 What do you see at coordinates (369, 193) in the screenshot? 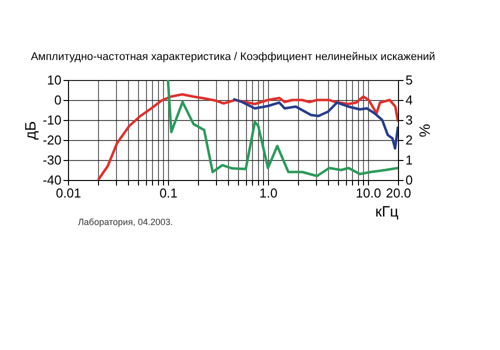
I see `x-tick-label: 10.0` at bounding box center [369, 193].